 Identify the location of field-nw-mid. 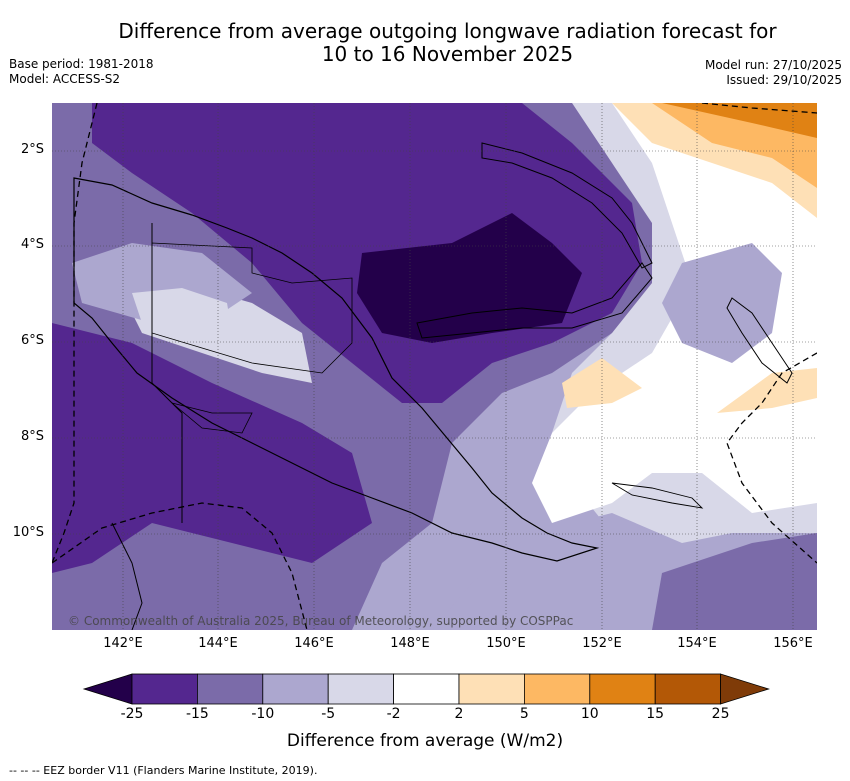
(72, 158).